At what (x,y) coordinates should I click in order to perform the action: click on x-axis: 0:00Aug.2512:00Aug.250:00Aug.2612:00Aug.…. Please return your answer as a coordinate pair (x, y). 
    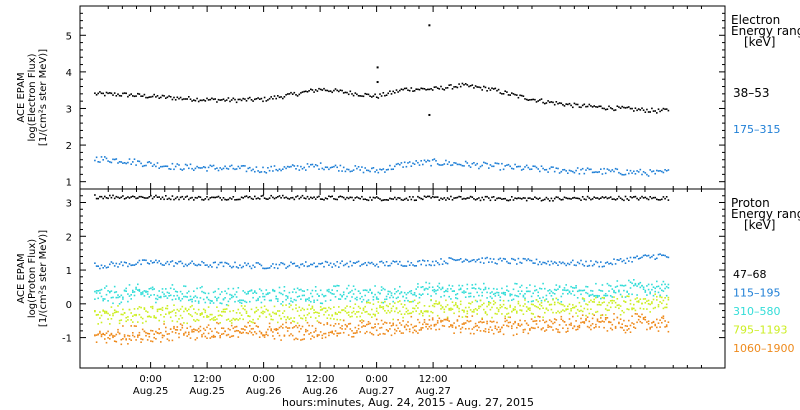
    Looking at the image, I should click on (292, 385).